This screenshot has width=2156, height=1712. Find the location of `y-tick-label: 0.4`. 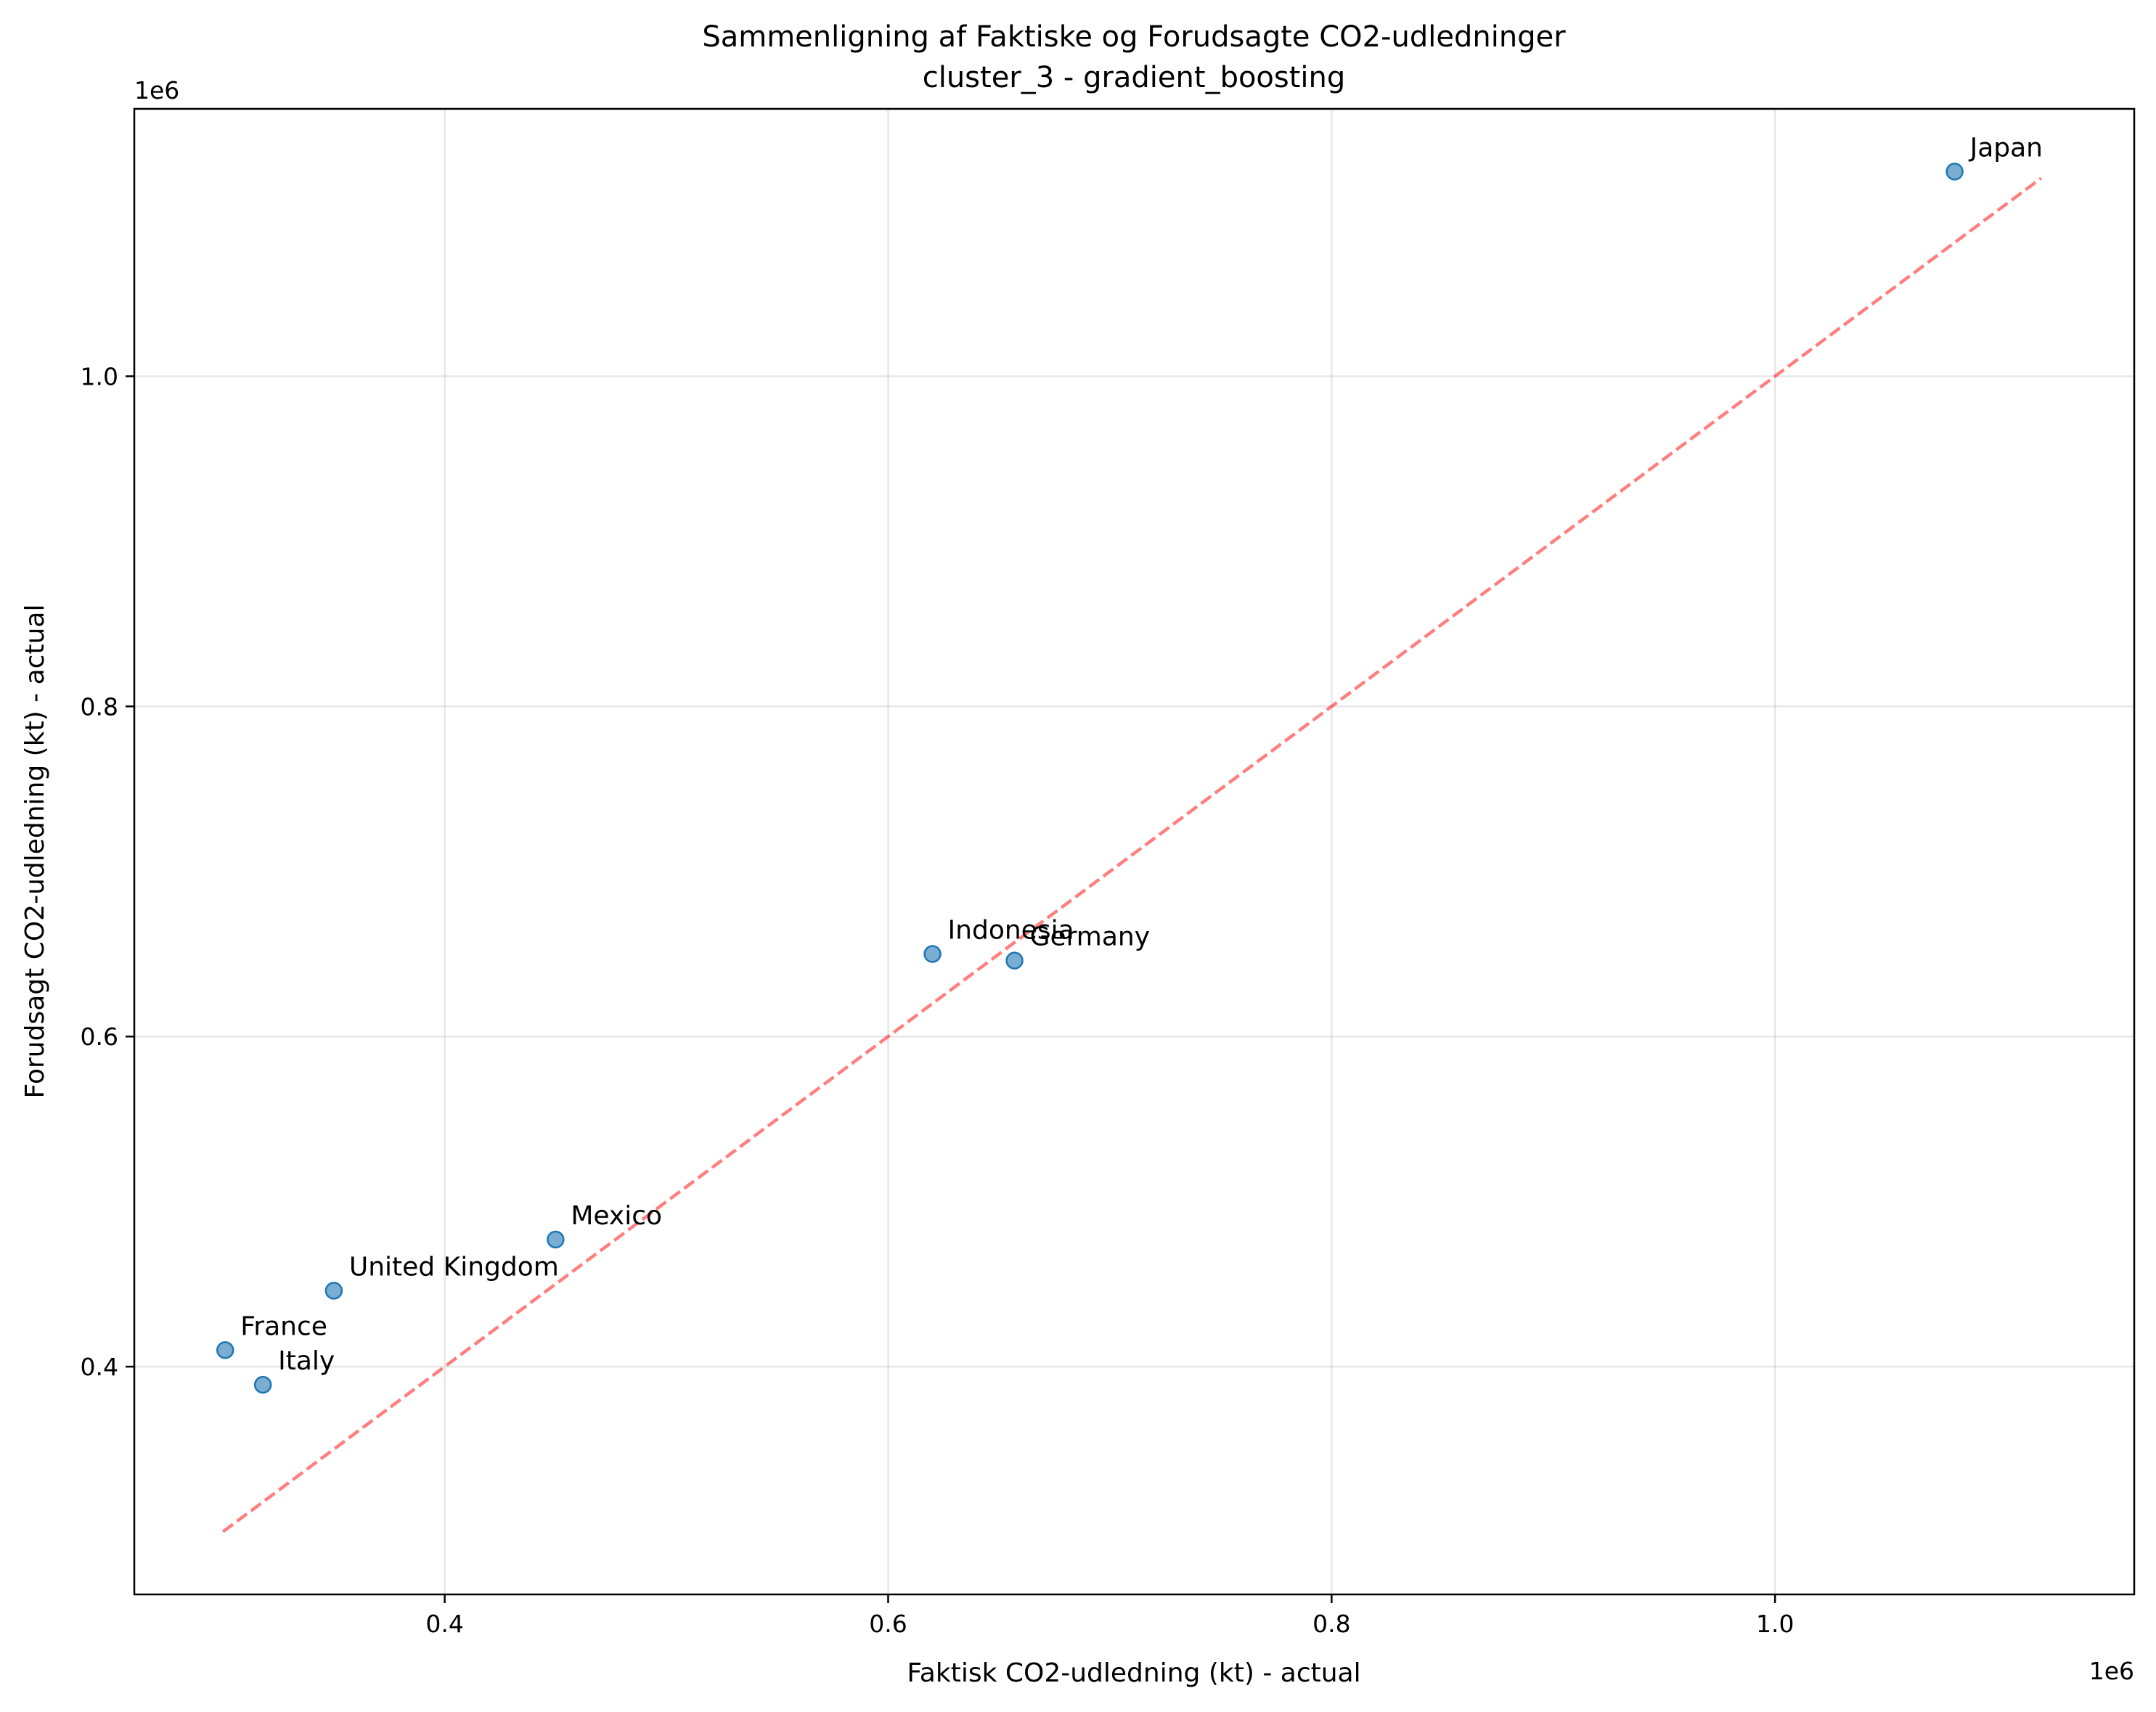

y-tick-label: 0.4 is located at coordinates (100, 1367).